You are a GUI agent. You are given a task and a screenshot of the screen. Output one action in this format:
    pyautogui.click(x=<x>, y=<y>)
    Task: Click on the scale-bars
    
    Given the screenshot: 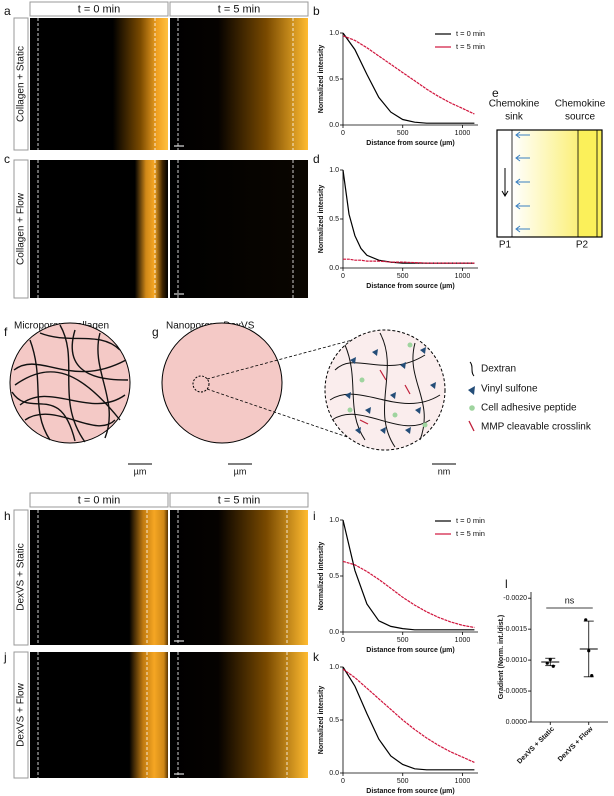 What is the action you would take?
    pyautogui.click(x=179, y=707)
    